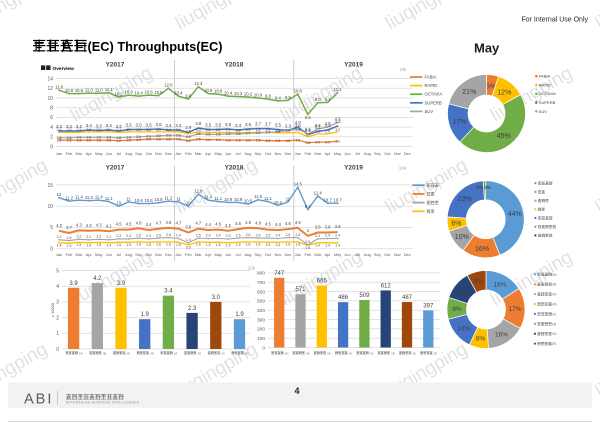 Image resolution: width=600 pixels, height=427 pixels. Describe the element at coordinates (89, 90) in the screenshot. I see `svg-text: 11.0` at that location.